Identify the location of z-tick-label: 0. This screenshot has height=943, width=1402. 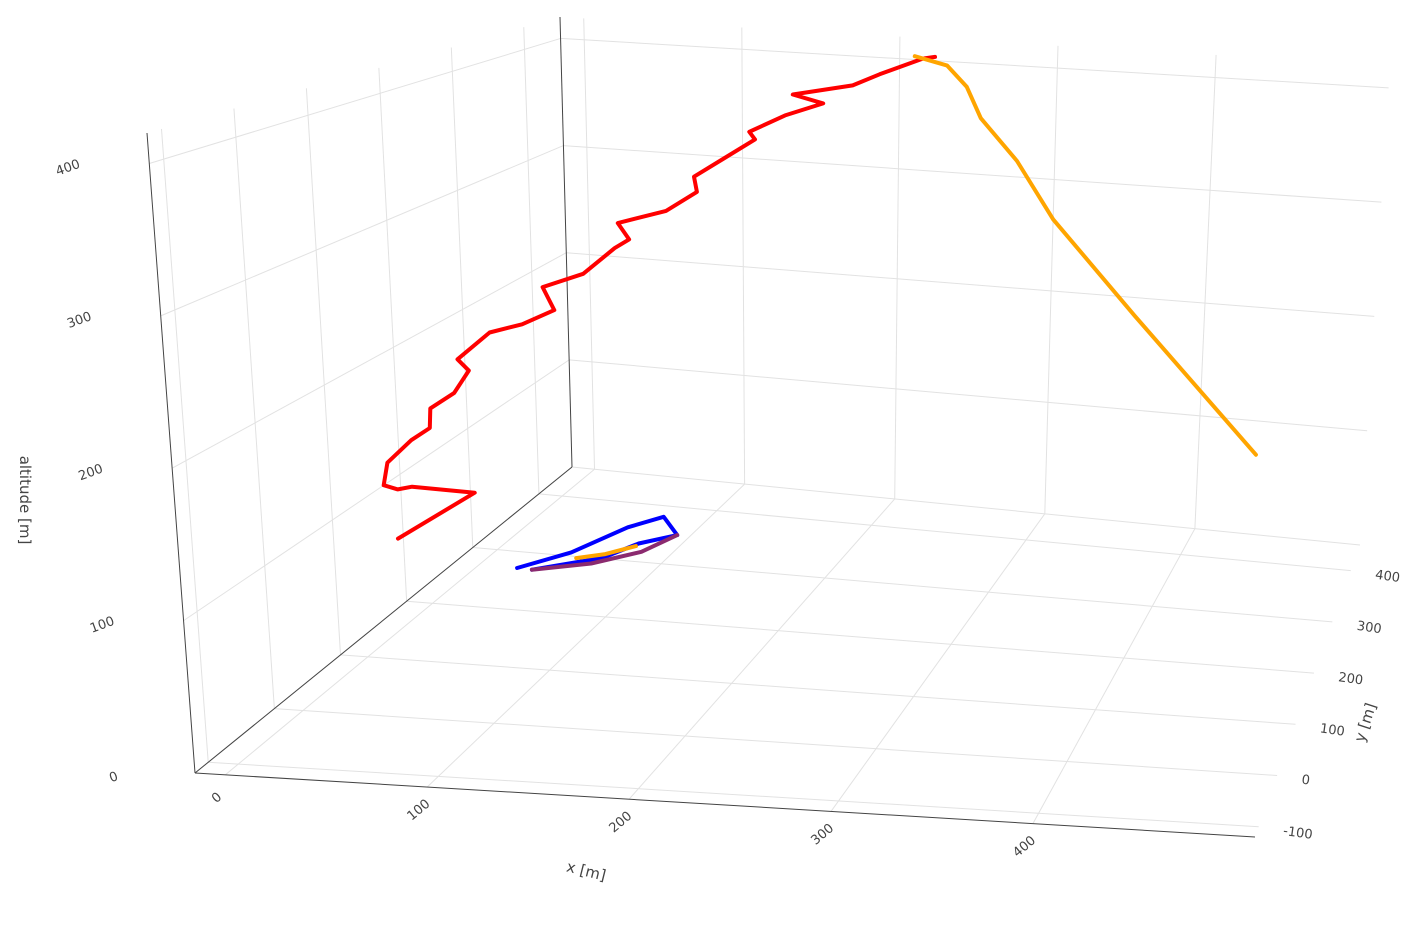
(113, 777).